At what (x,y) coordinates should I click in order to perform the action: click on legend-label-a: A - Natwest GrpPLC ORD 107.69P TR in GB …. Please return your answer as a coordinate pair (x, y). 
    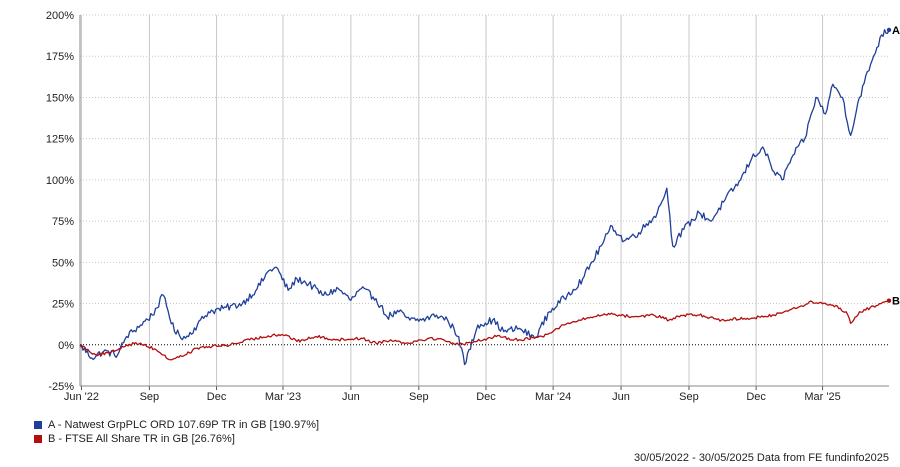
    Looking at the image, I should click on (184, 425).